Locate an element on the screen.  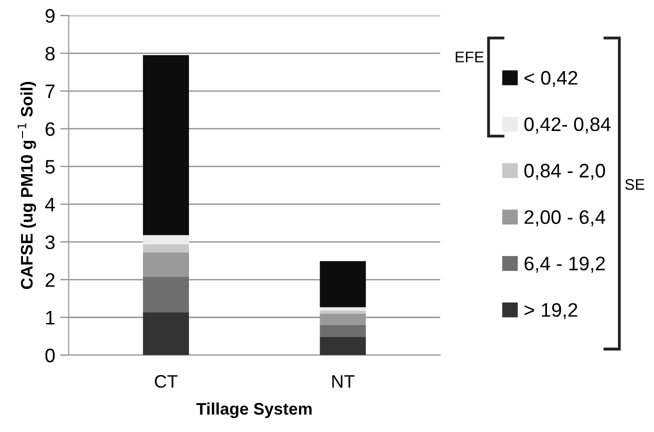
y-tick-label: 8 is located at coordinates (50, 53).